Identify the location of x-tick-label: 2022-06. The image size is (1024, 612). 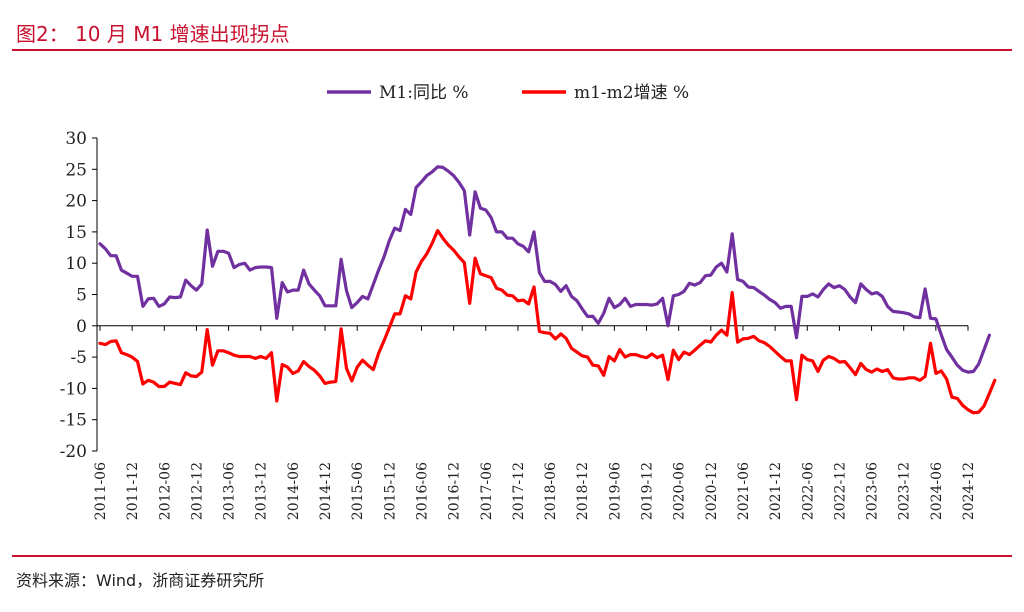
(808, 491).